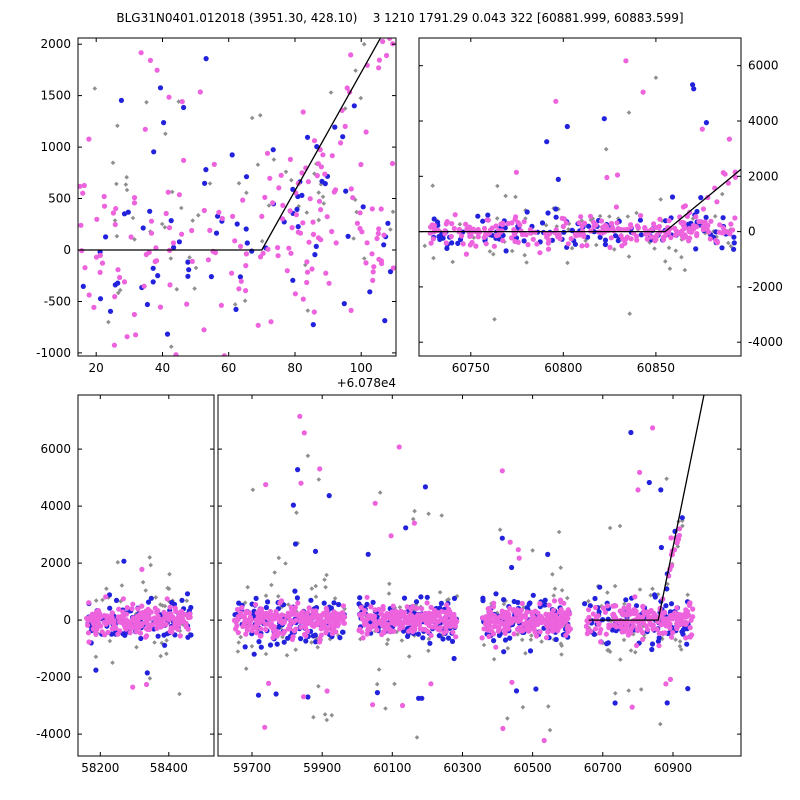  What do you see at coordinates (361, 368) in the screenshot?
I see `x-tick-label: 100` at bounding box center [361, 368].